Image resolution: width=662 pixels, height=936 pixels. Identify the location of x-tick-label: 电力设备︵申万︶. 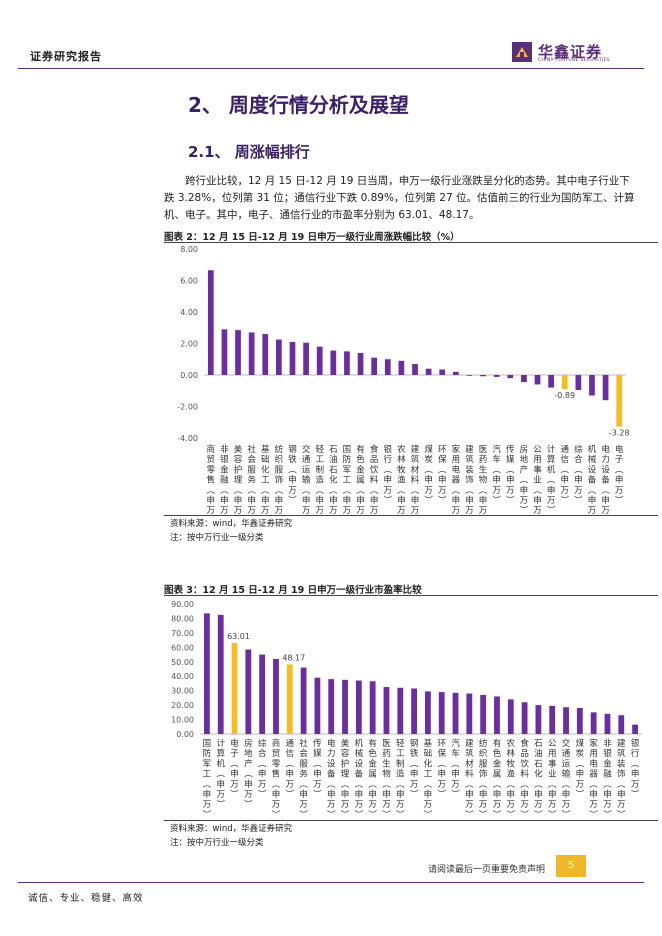
(605, 479).